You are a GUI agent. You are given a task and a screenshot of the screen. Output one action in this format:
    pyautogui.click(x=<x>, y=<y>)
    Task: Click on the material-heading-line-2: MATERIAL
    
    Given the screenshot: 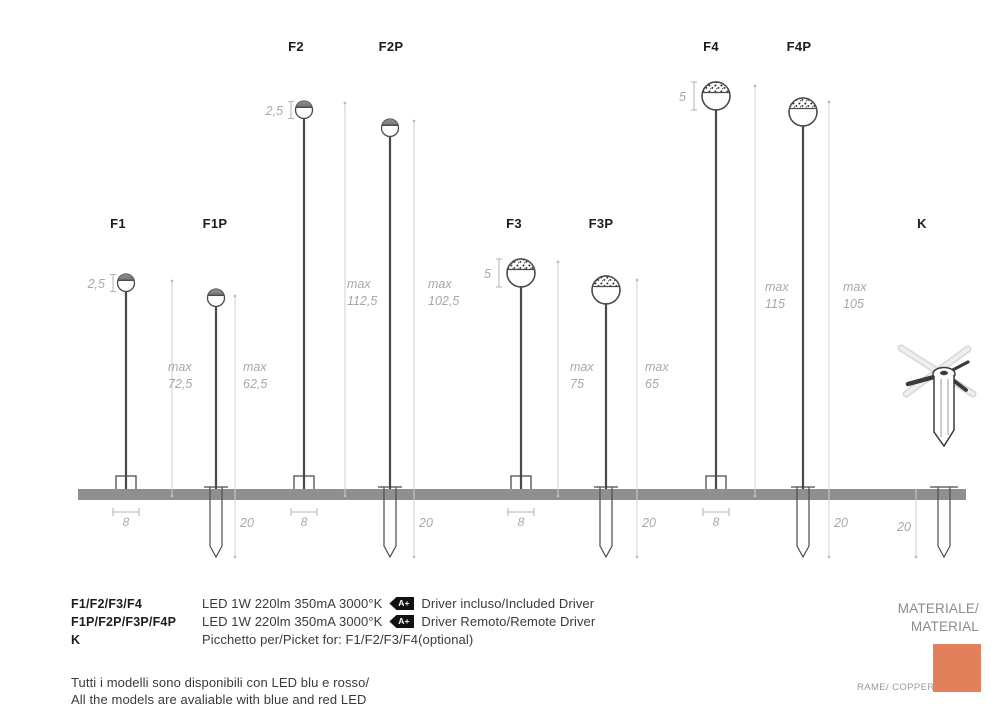 What is the action you would take?
    pyautogui.click(x=944, y=626)
    